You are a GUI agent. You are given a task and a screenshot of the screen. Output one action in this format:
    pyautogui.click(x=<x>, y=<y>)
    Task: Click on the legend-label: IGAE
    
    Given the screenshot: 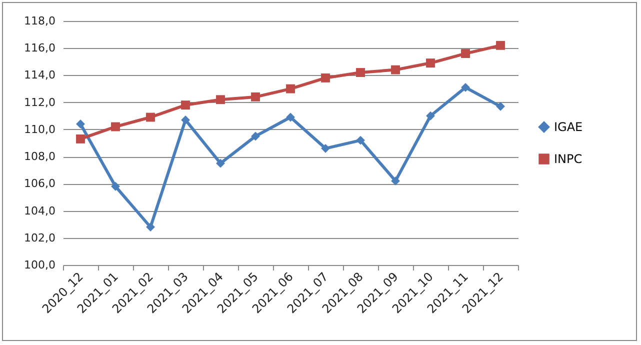 What is the action you would take?
    pyautogui.click(x=568, y=127)
    